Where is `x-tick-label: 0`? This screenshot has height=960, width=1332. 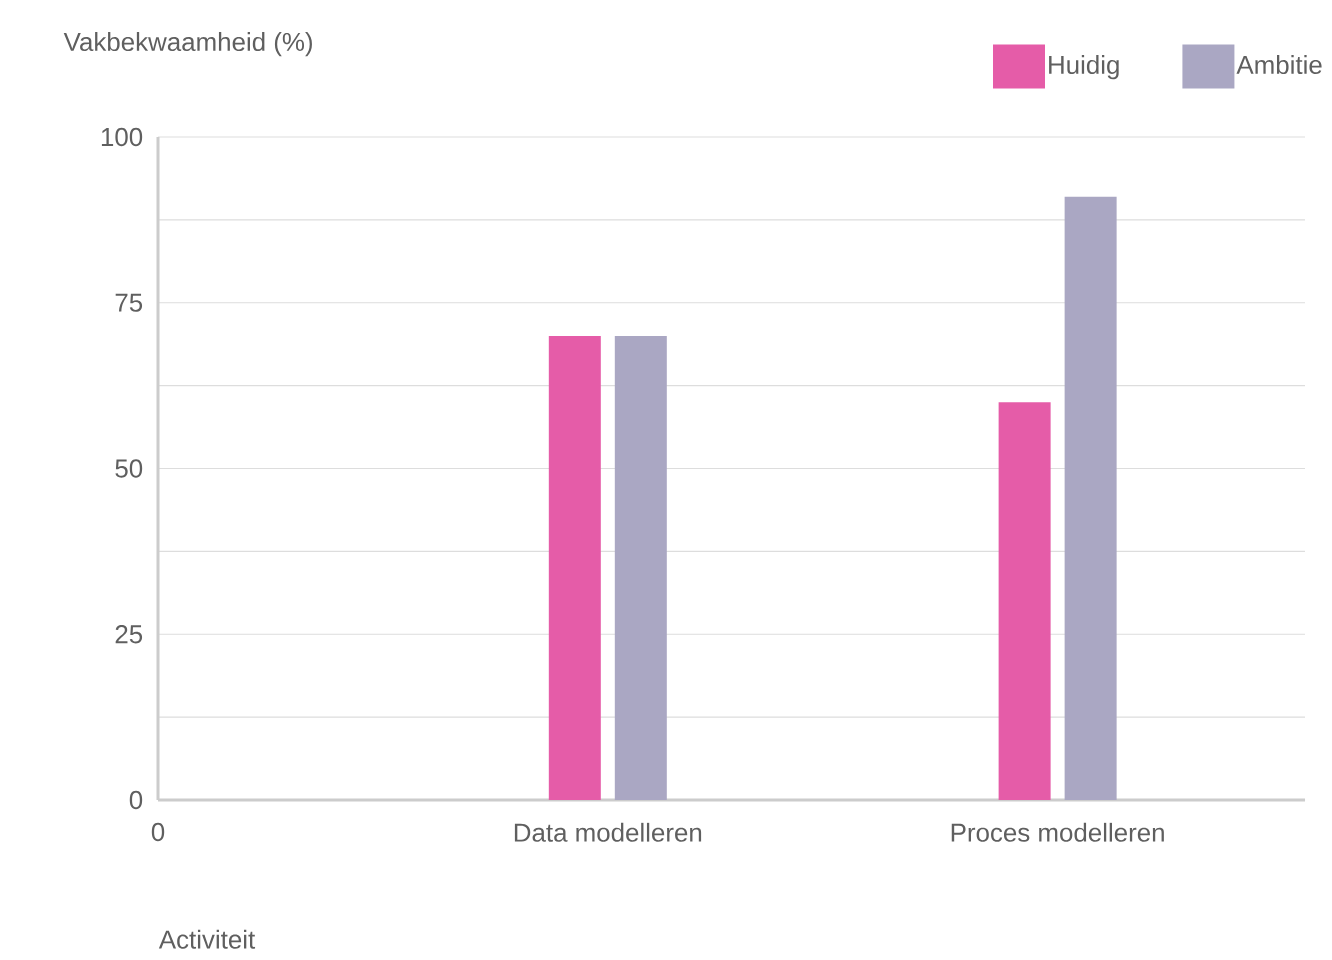
x-tick-label: 0 is located at coordinates (158, 832).